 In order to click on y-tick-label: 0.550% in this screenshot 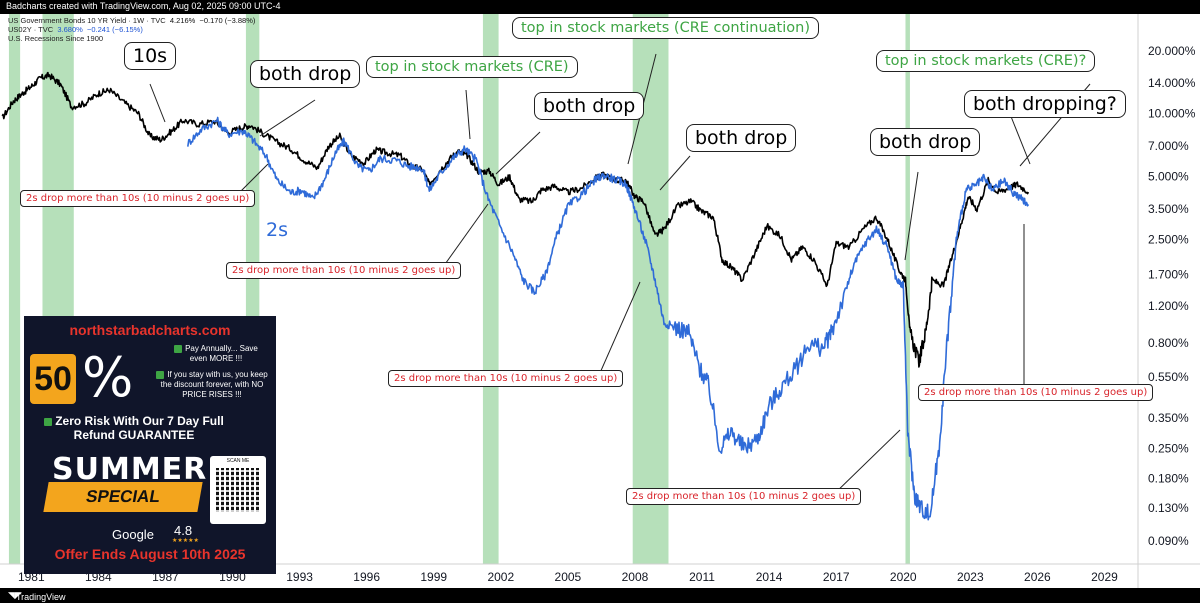, I will do `click(1168, 377)`.